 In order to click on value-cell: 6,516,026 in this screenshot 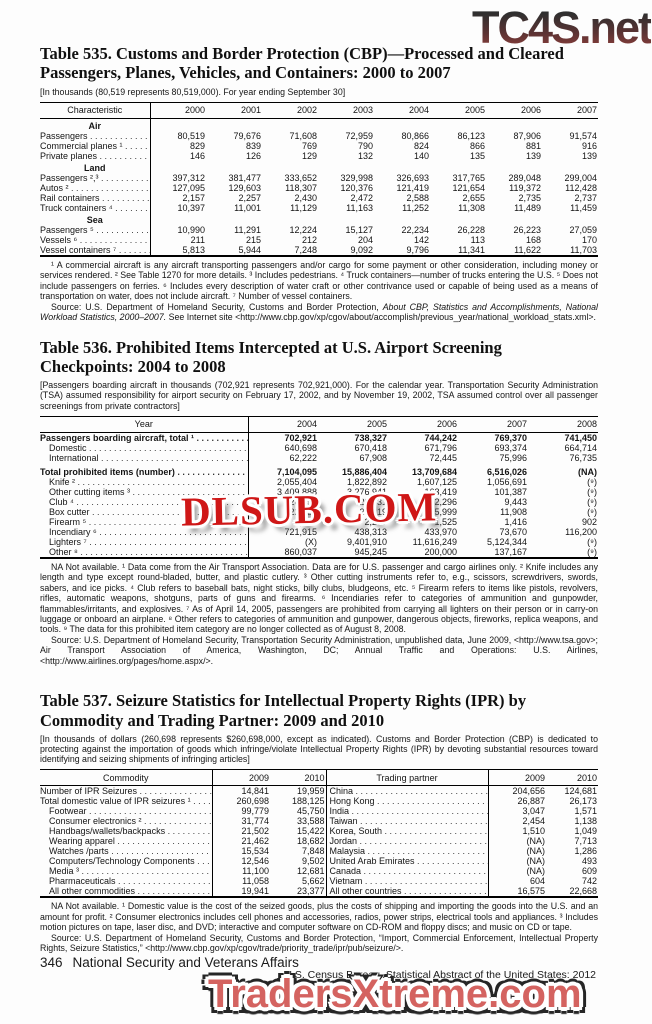, I will do `click(506, 471)`.